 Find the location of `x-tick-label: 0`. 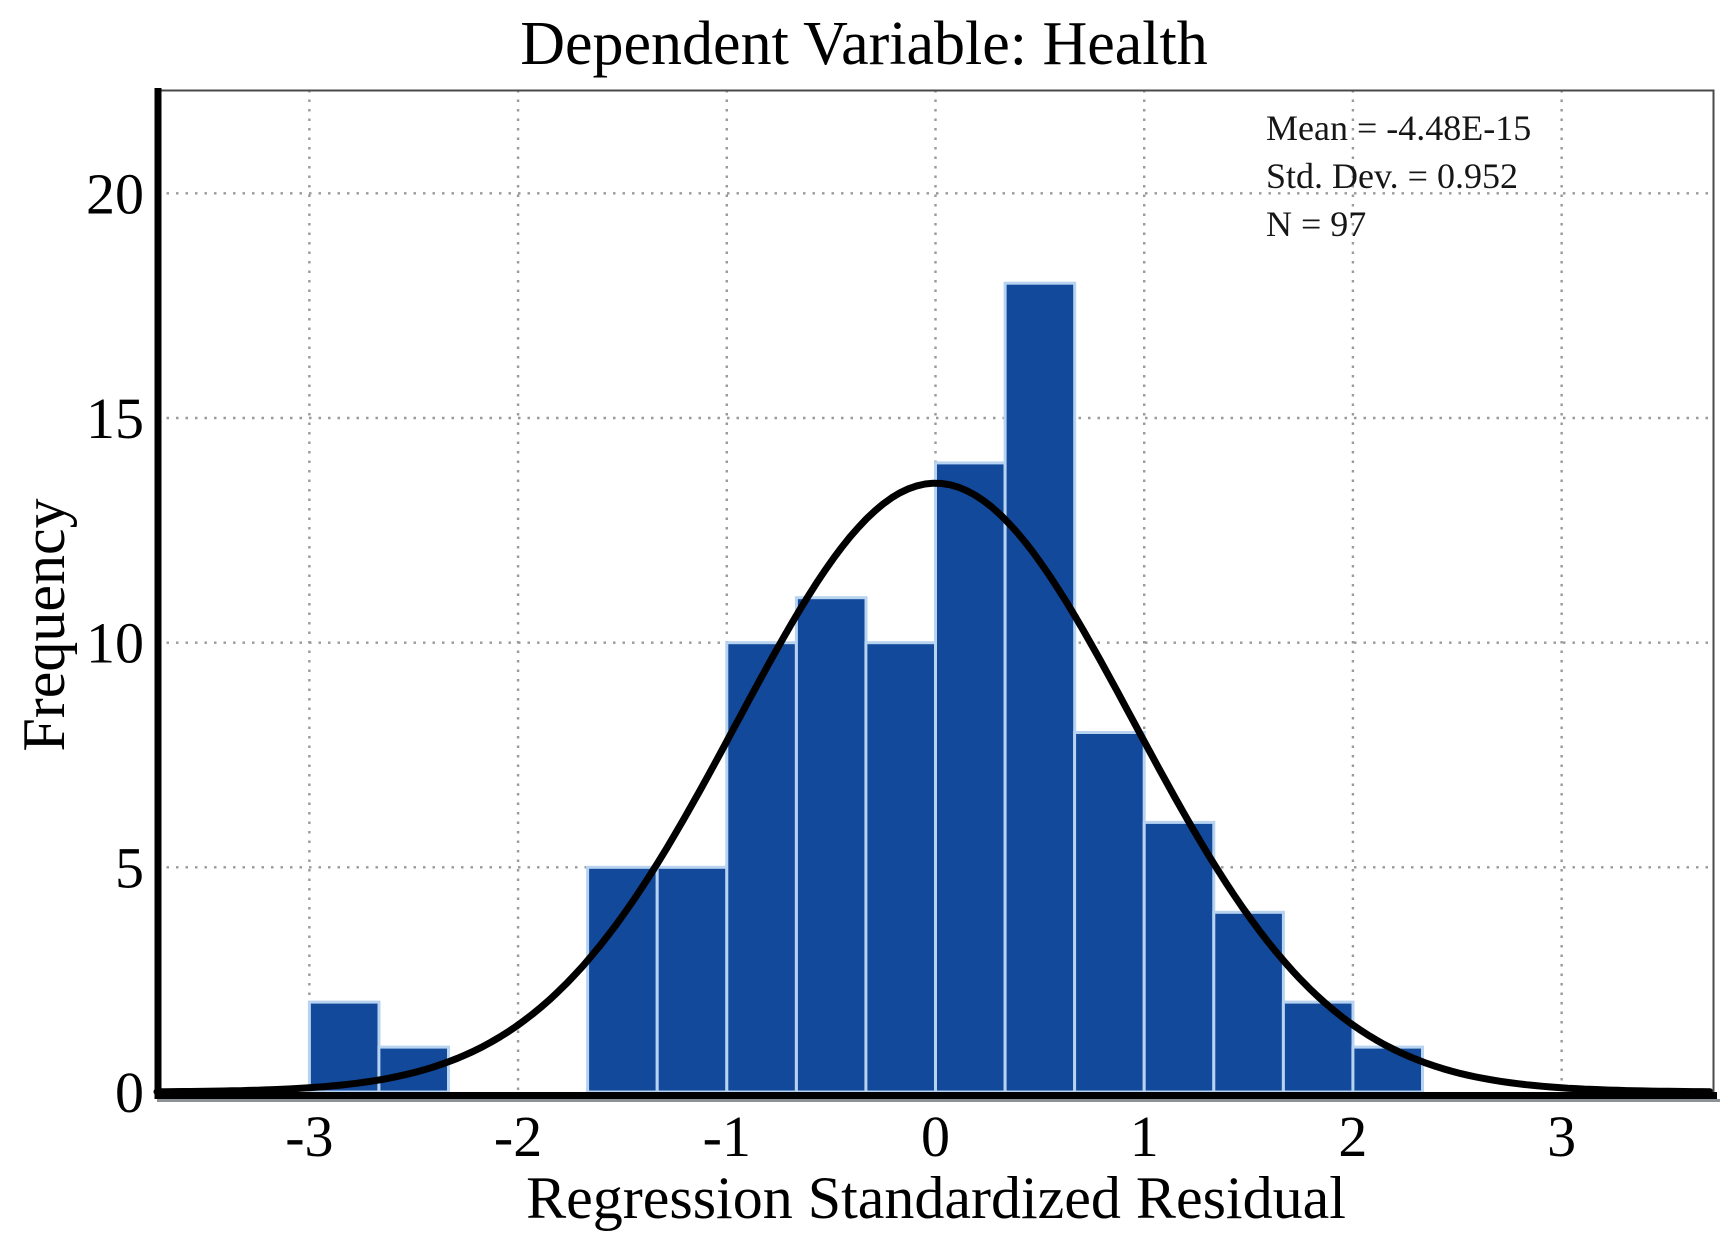

x-tick-label: 0 is located at coordinates (935, 1136).